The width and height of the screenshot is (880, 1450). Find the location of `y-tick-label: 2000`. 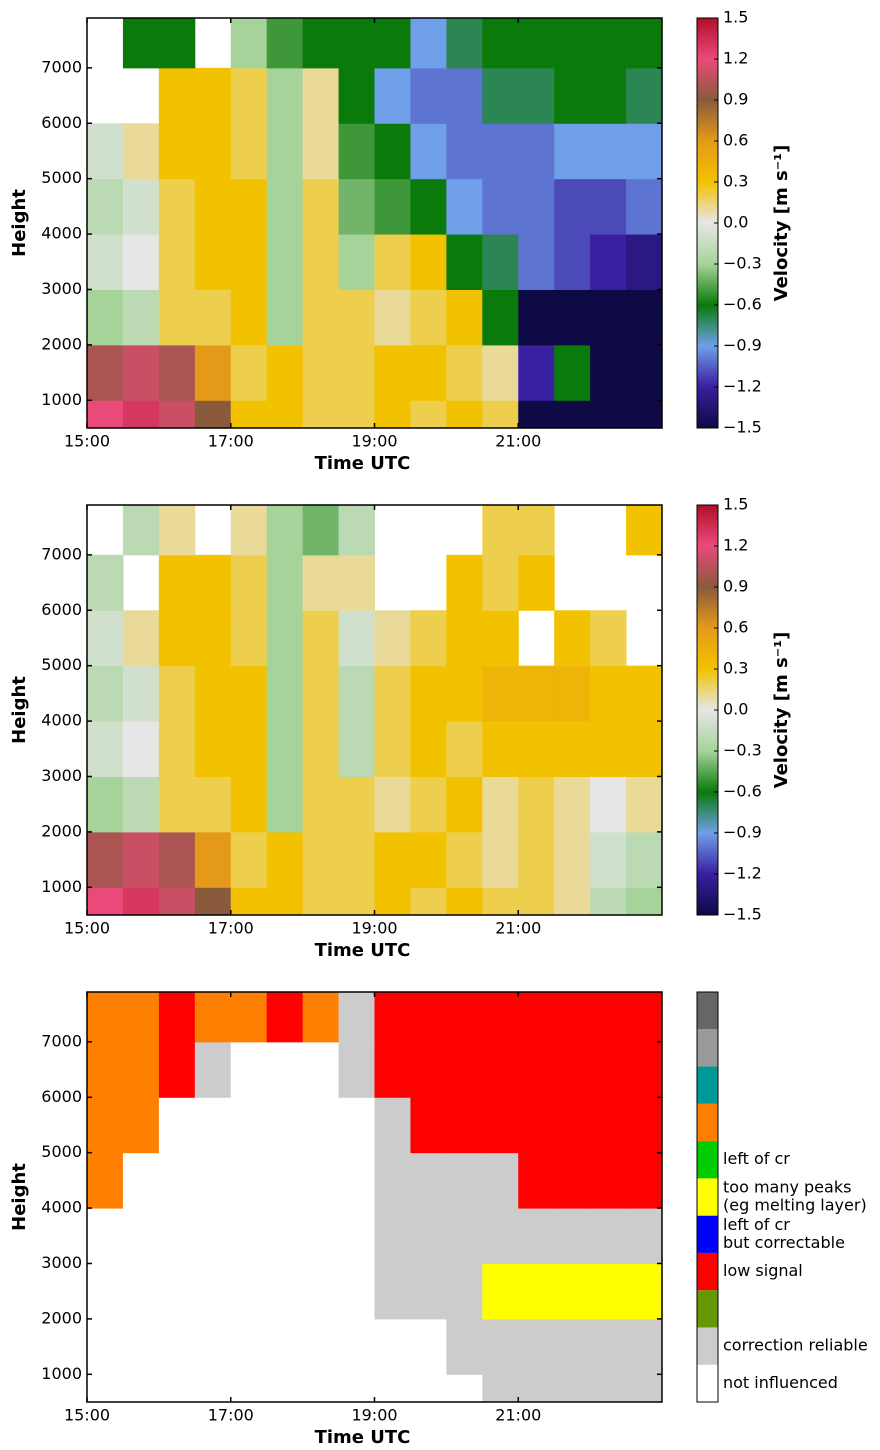

y-tick-label: 2000 is located at coordinates (61, 830).